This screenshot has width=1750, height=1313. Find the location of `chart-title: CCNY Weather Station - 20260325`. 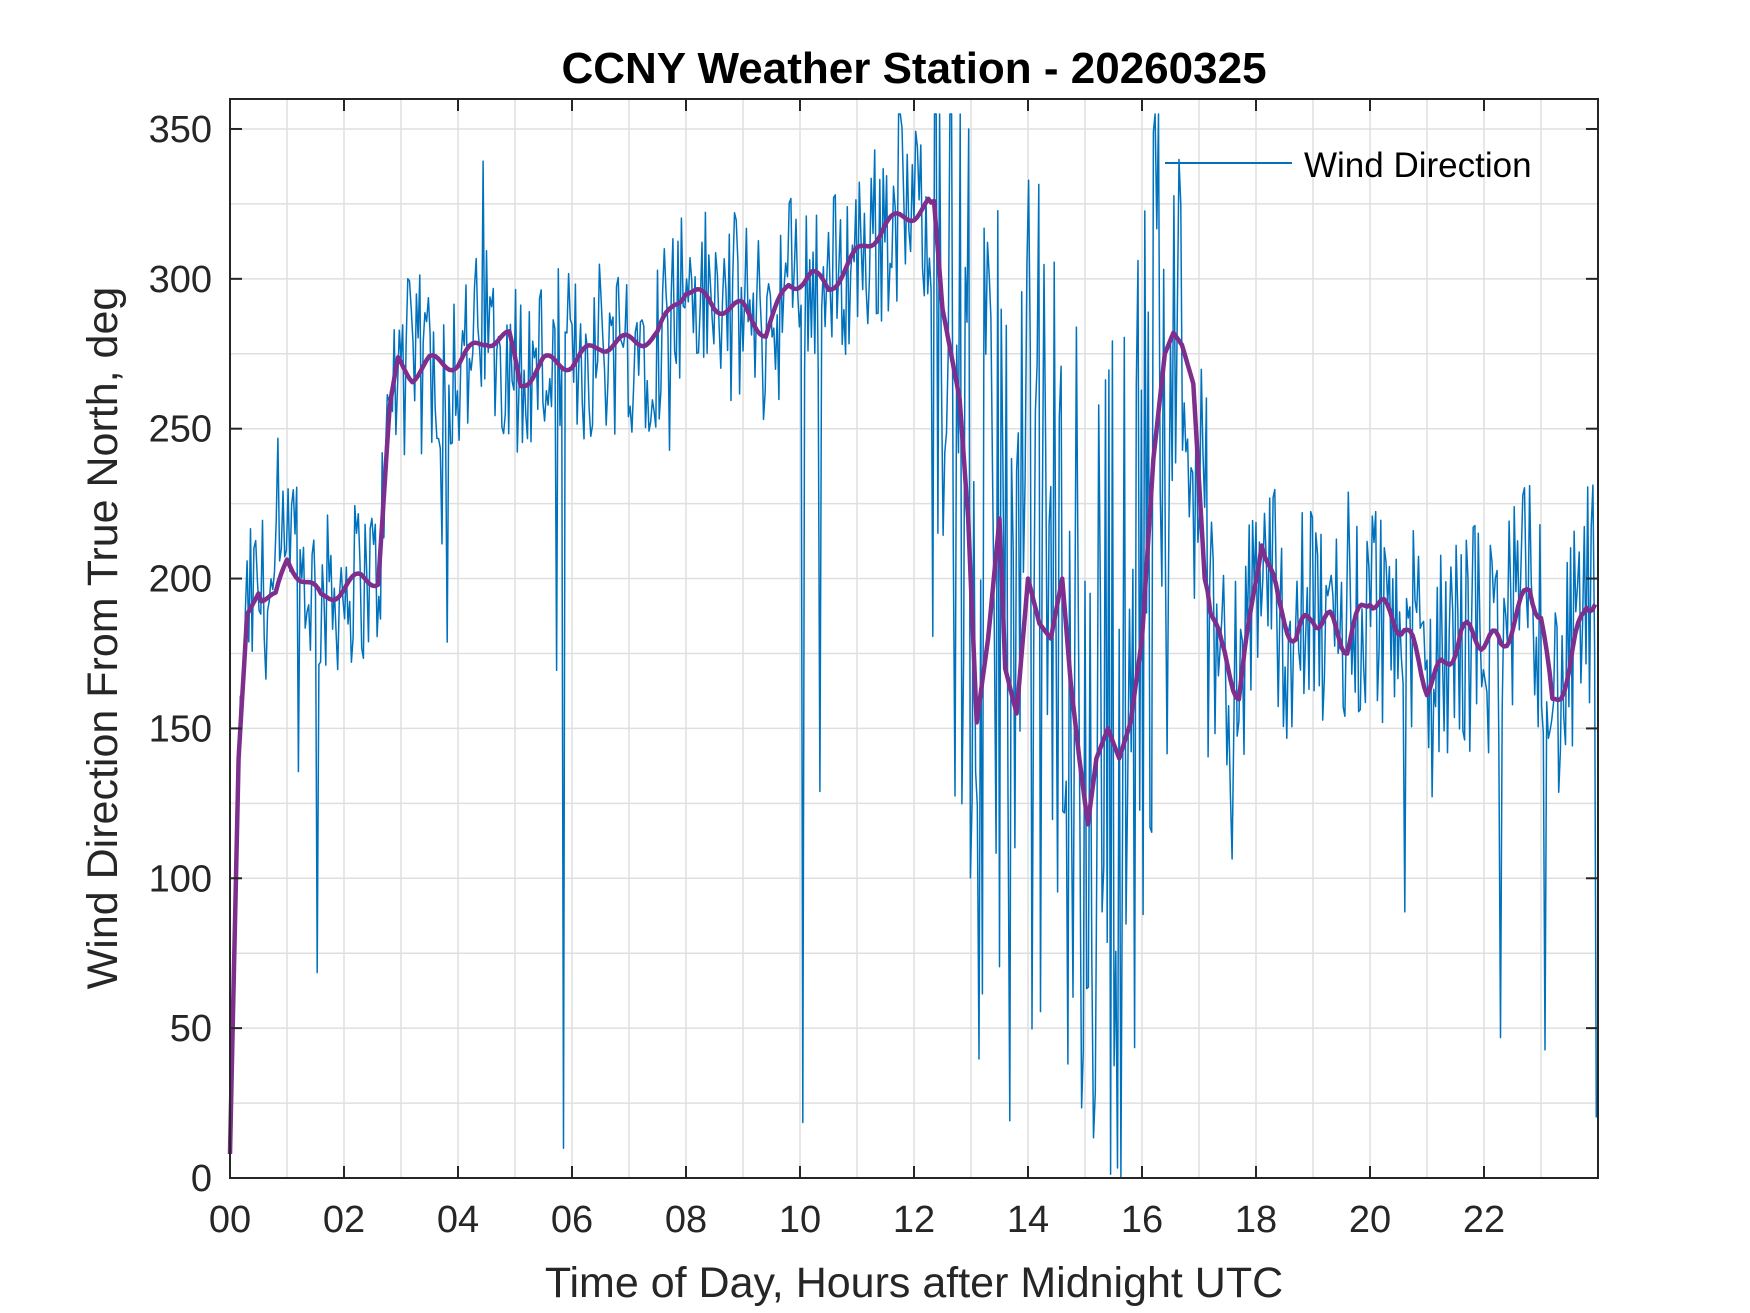

chart-title: CCNY Weather Station - 20260325 is located at coordinates (913, 68).